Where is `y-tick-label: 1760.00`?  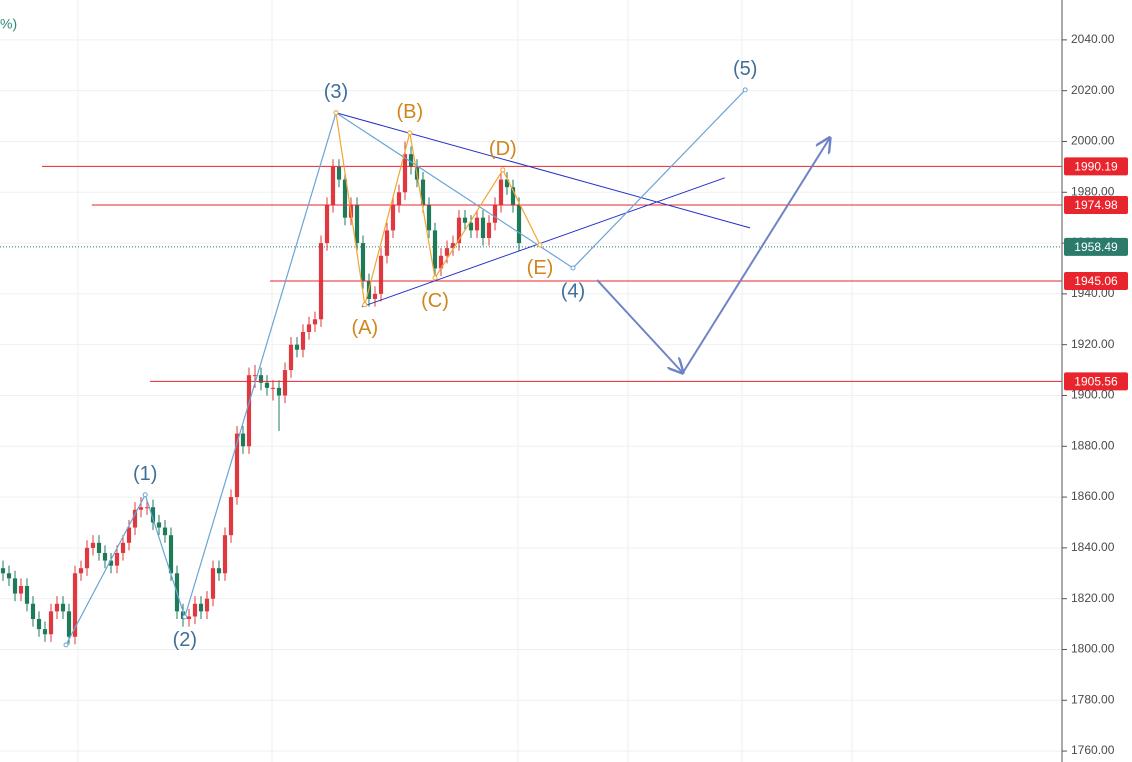 y-tick-label: 1760.00 is located at coordinates (1093, 750).